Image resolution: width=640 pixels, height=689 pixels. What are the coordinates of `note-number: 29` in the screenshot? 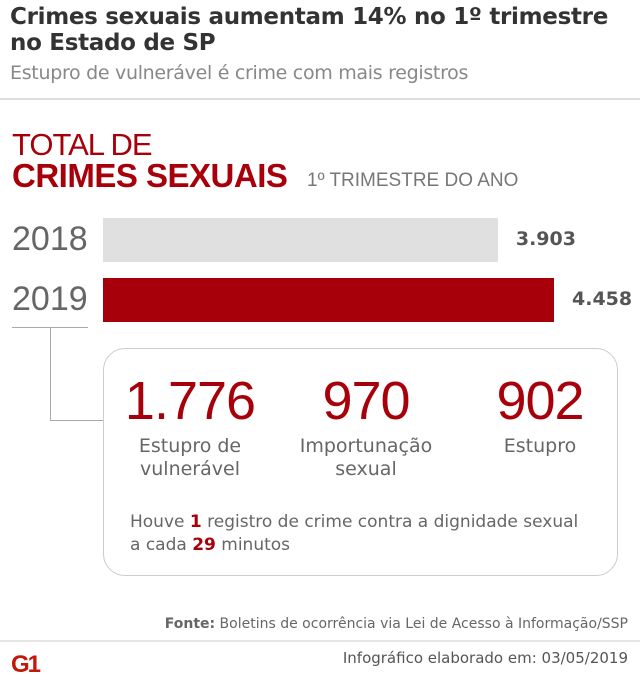 It's located at (204, 545).